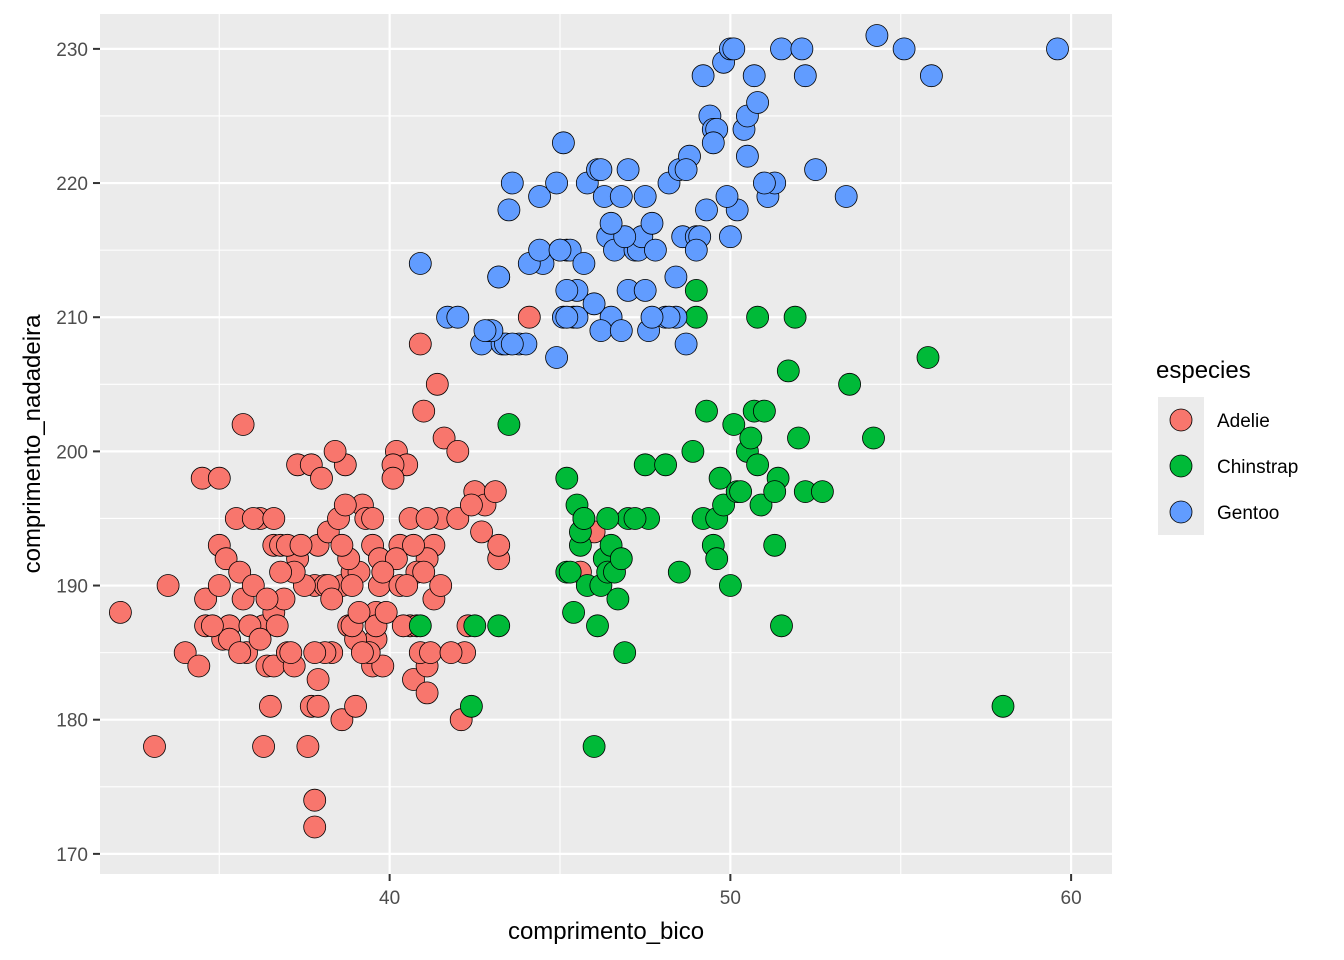 The image size is (1344, 960). What do you see at coordinates (1071, 898) in the screenshot?
I see `x-tick-label: 60` at bounding box center [1071, 898].